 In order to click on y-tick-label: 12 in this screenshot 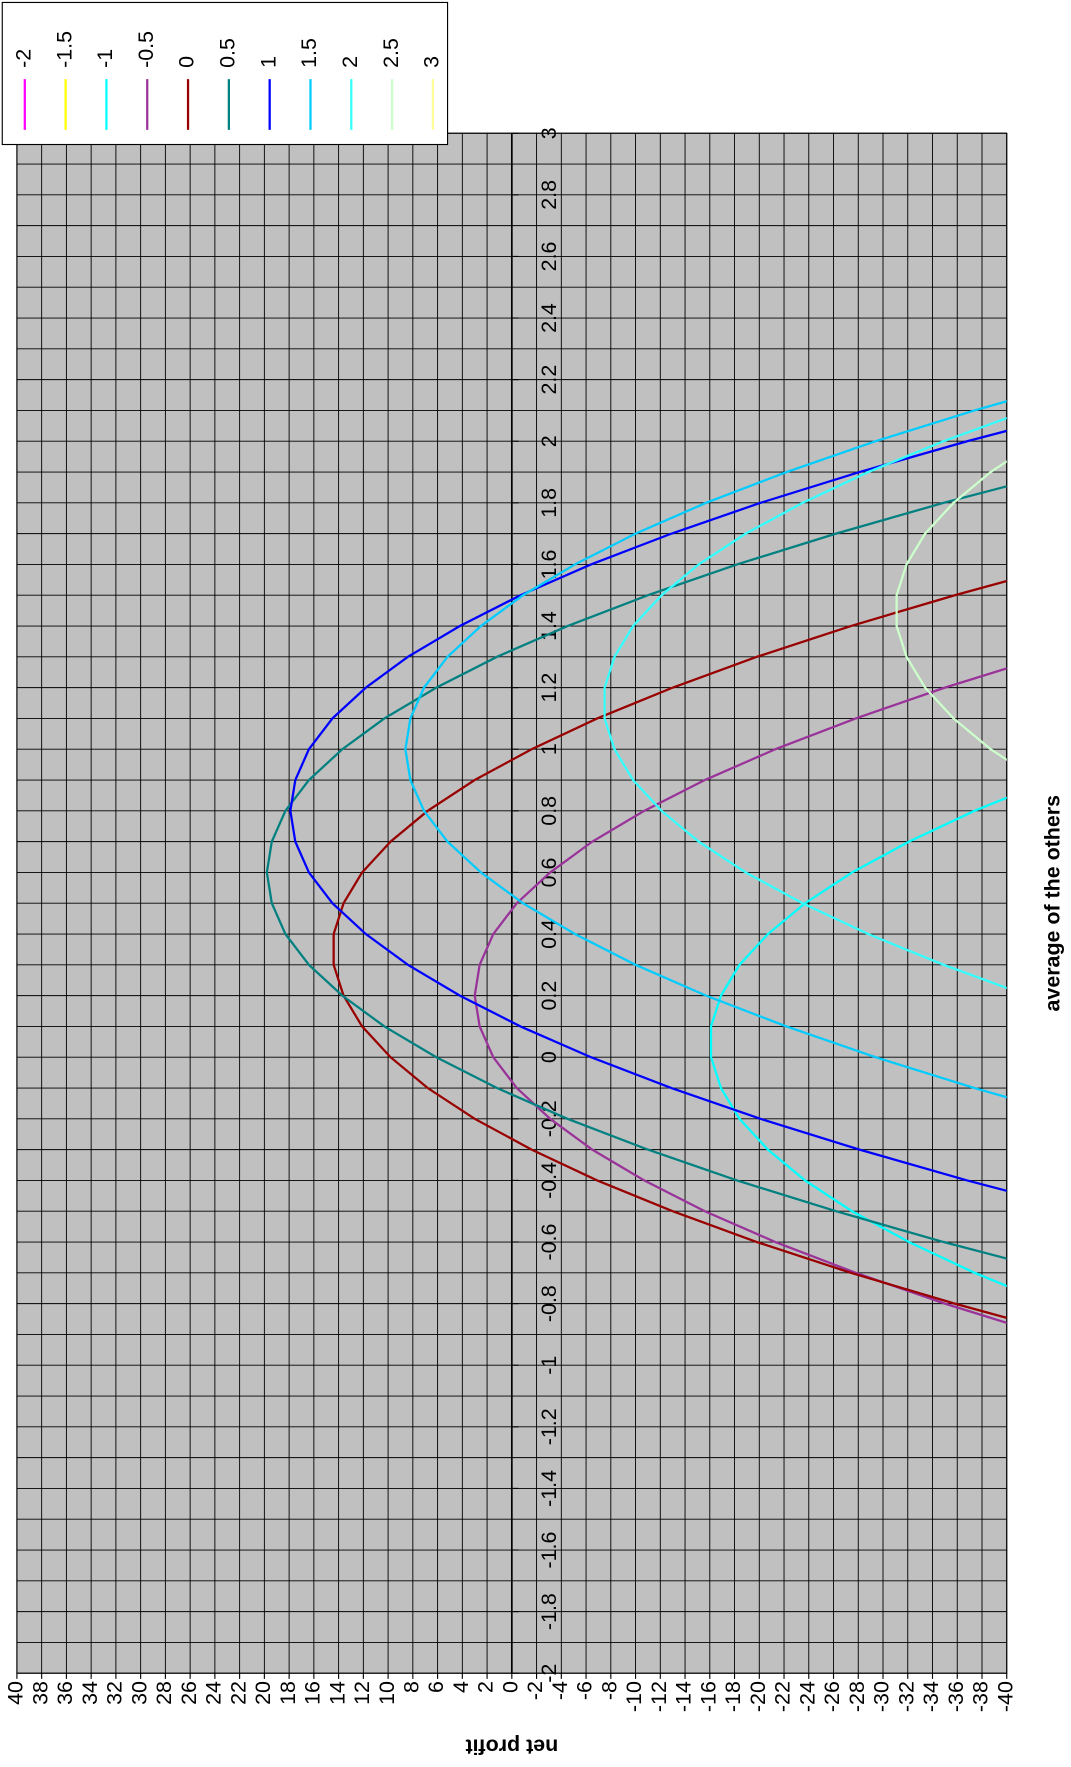, I will do `click(362, 1693)`.